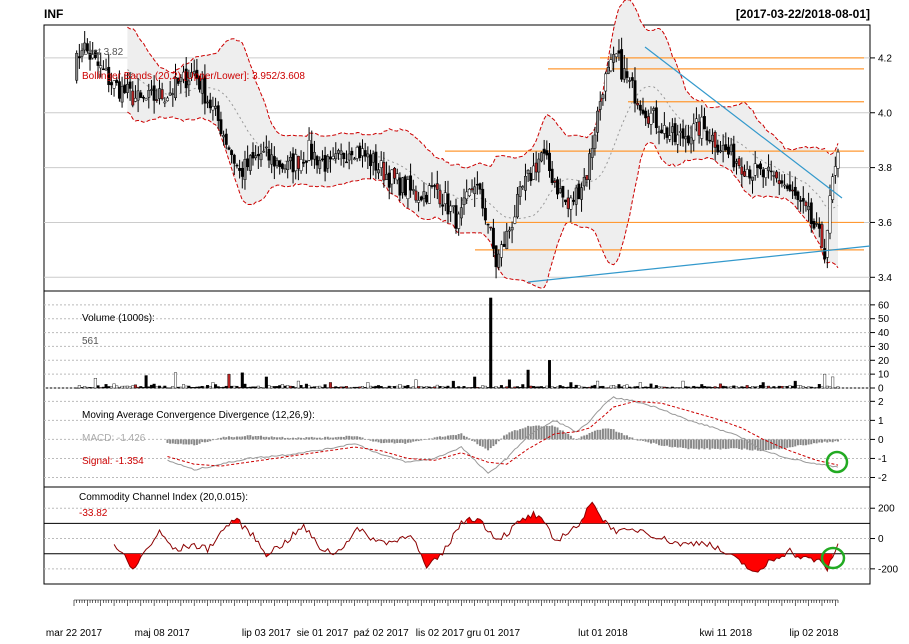 This screenshot has width=909, height=644. Describe the element at coordinates (881, 421) in the screenshot. I see `macd-y-tick-label: 1` at that location.